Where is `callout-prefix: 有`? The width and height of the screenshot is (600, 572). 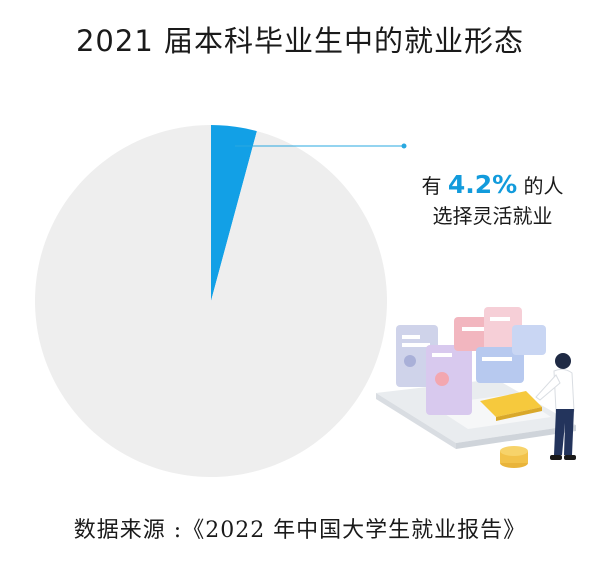
callout-prefix: 有 is located at coordinates (431, 186).